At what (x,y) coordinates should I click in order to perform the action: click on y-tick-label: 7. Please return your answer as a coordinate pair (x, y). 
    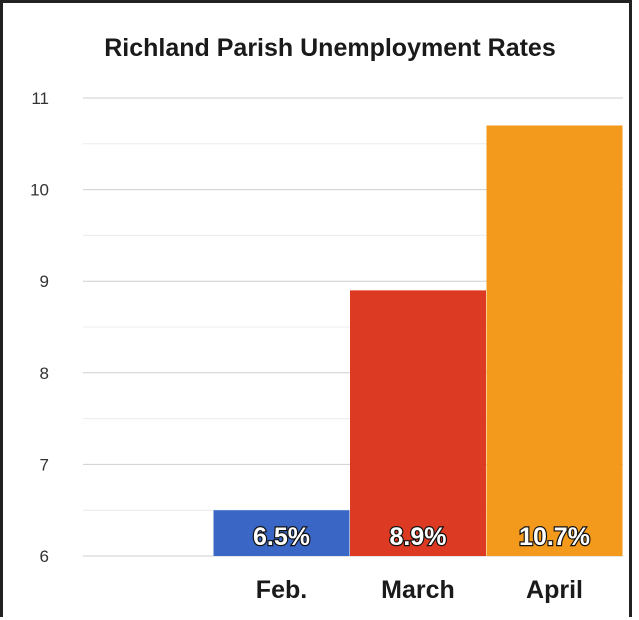
    Looking at the image, I should click on (44, 464).